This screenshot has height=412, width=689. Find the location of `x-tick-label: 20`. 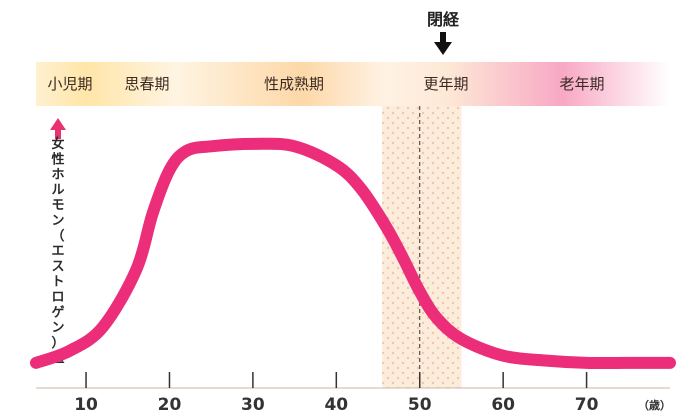

x-tick-label: 20 is located at coordinates (170, 403).